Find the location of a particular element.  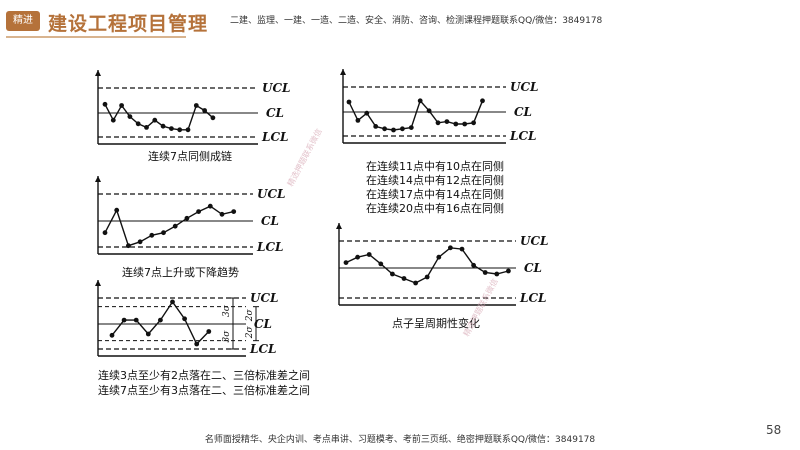

page-title: 建设工程项目管理 is located at coordinates (128, 24).